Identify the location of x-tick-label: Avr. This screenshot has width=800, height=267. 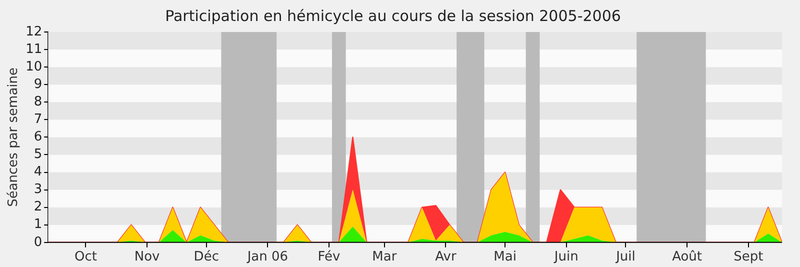
(446, 257).